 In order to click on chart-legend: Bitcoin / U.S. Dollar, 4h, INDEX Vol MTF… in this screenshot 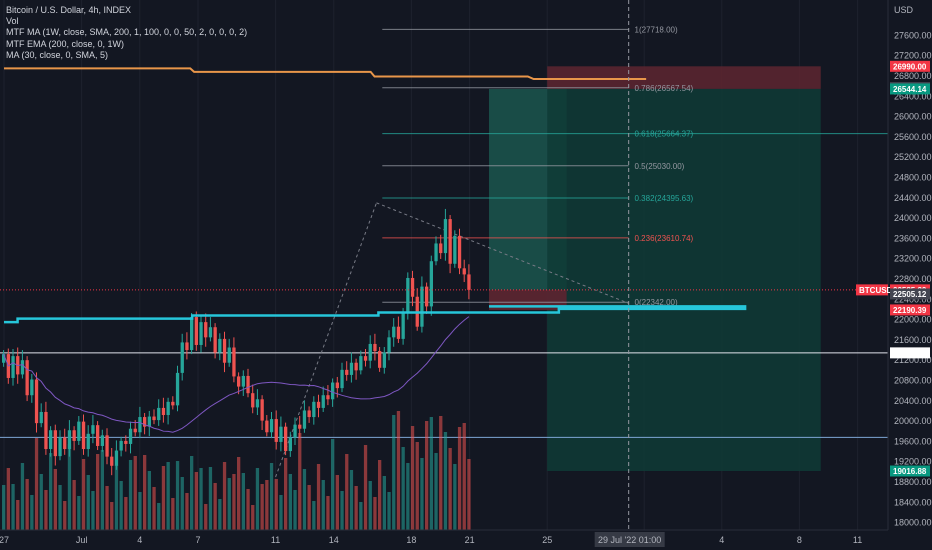, I will do `click(126, 33)`.